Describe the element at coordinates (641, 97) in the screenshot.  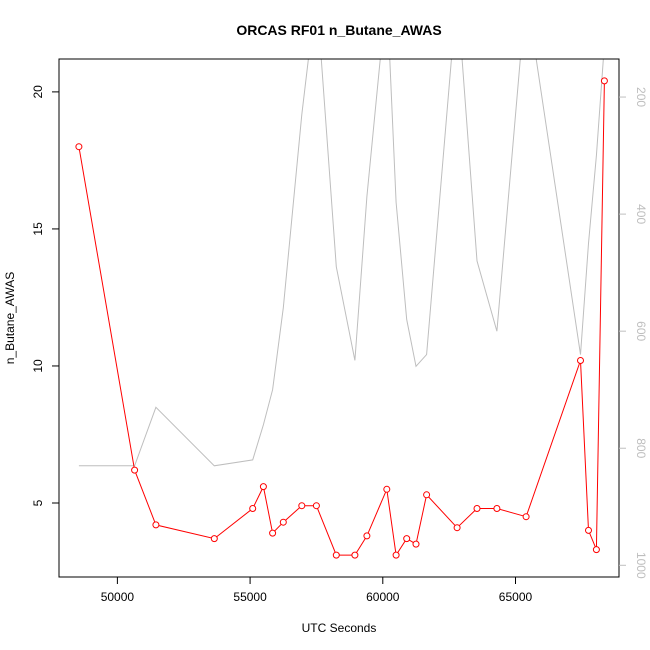
I see `y2-tick-label: 200` at that location.